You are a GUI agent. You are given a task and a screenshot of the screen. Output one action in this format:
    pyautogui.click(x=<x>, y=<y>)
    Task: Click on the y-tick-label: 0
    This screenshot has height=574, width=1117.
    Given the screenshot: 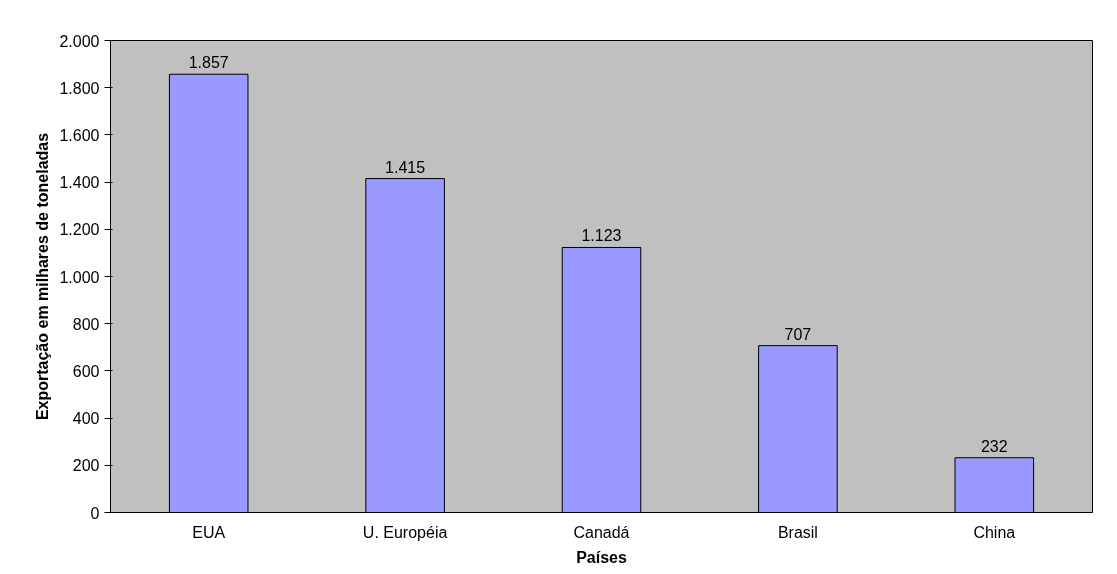 What is the action you would take?
    pyautogui.click(x=95, y=513)
    